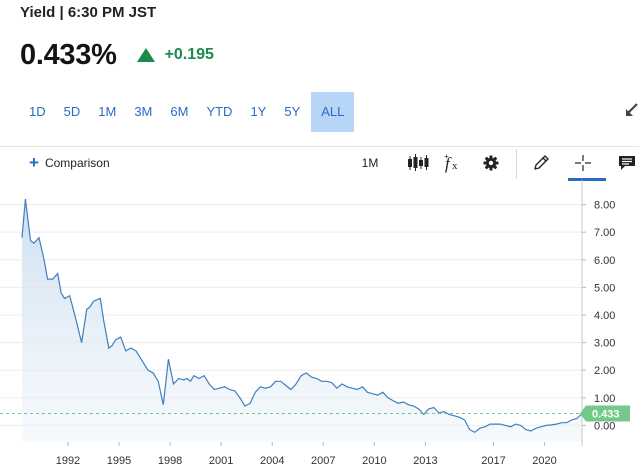  I want to click on x-tick-label: 2007, so click(323, 461).